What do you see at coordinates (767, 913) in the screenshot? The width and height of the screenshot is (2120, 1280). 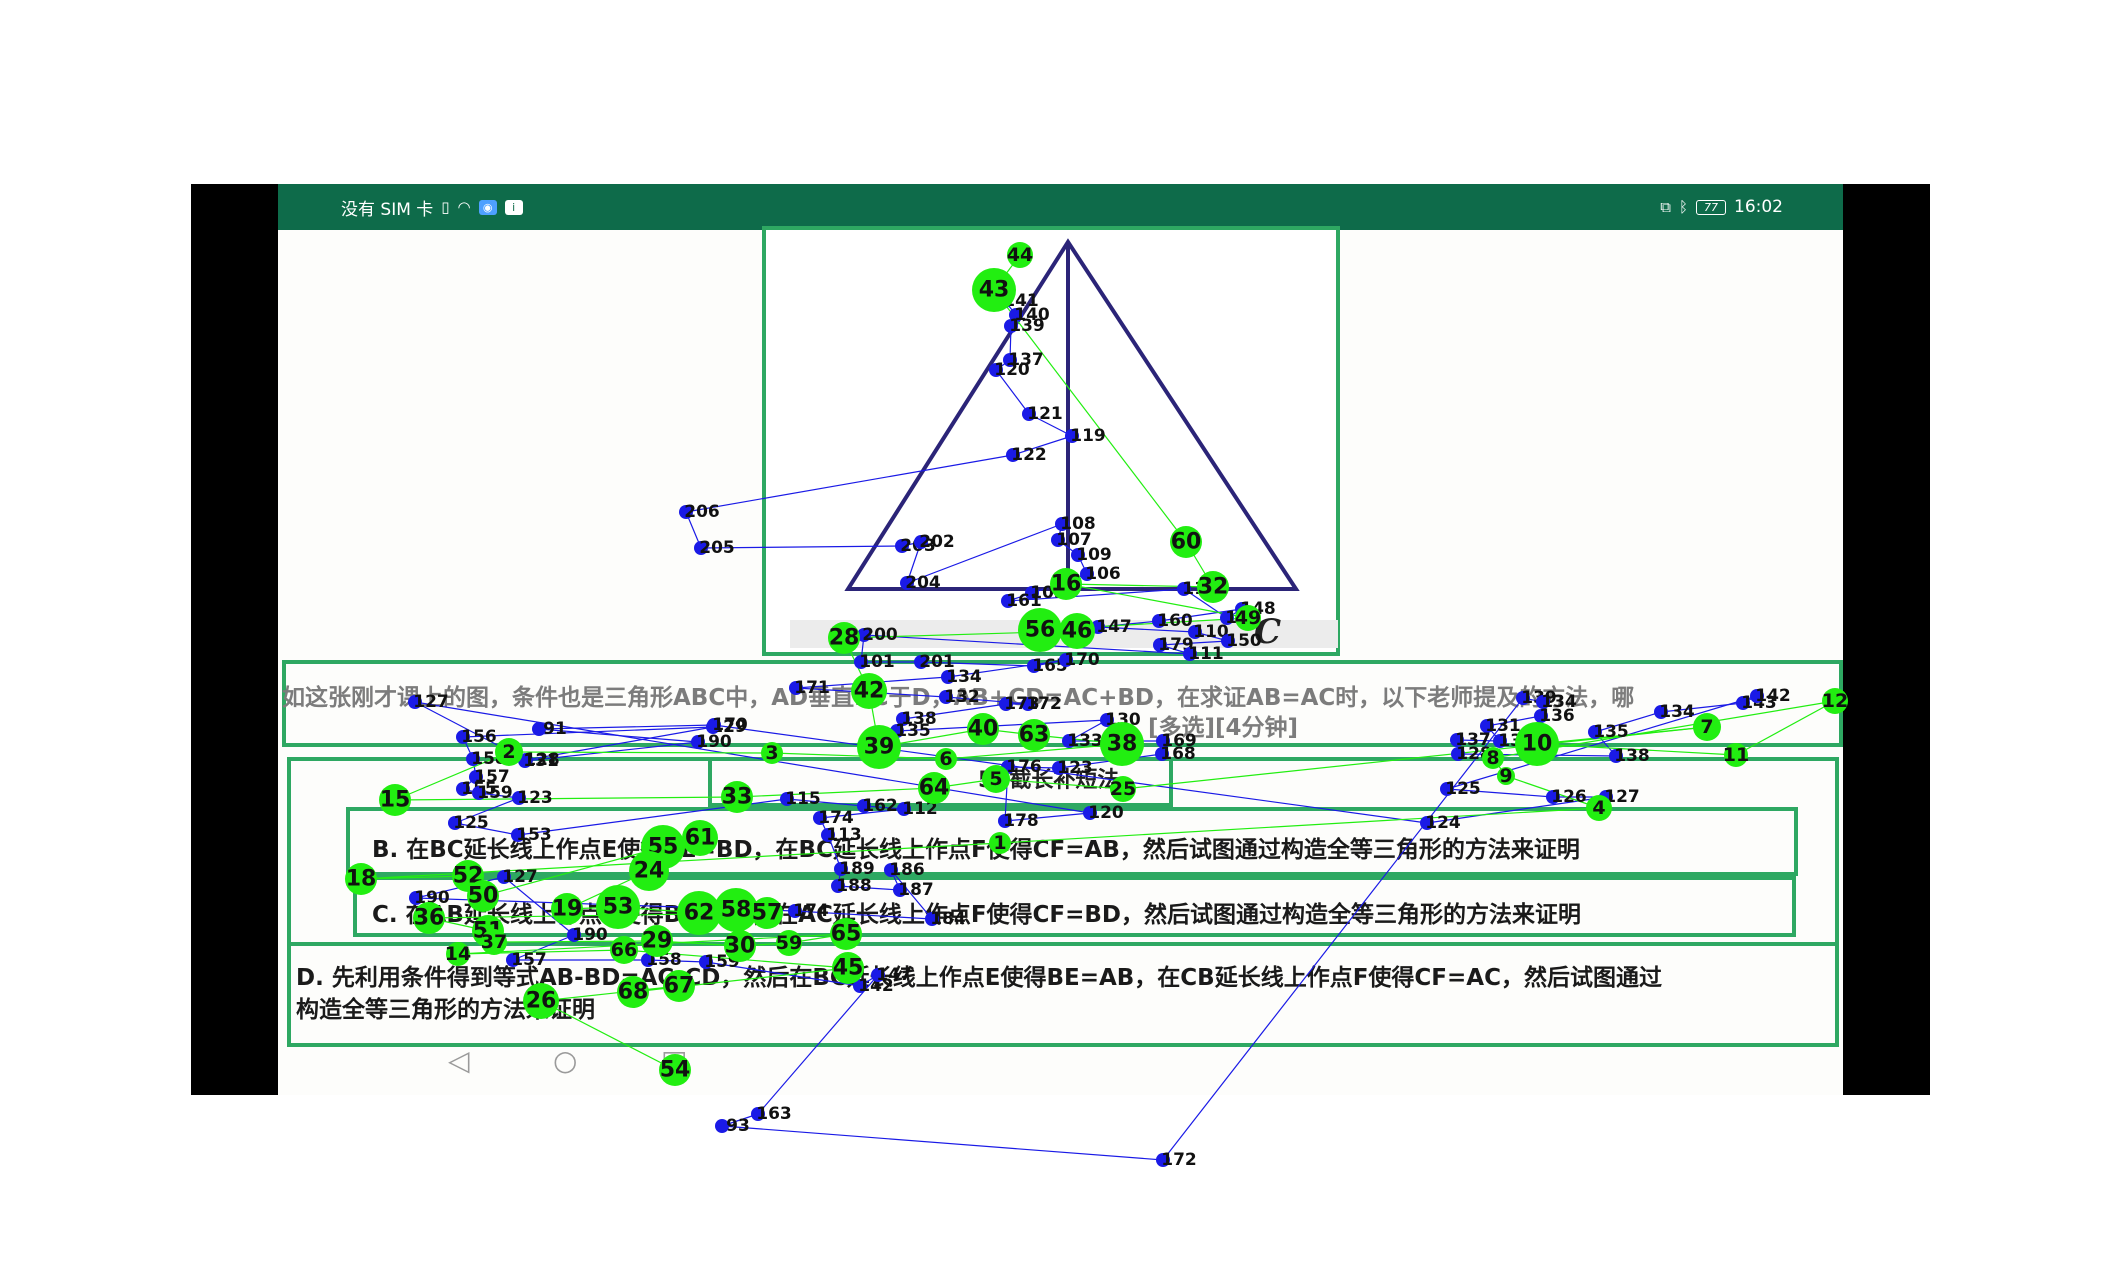 I see `green-fixation-label: 57` at bounding box center [767, 913].